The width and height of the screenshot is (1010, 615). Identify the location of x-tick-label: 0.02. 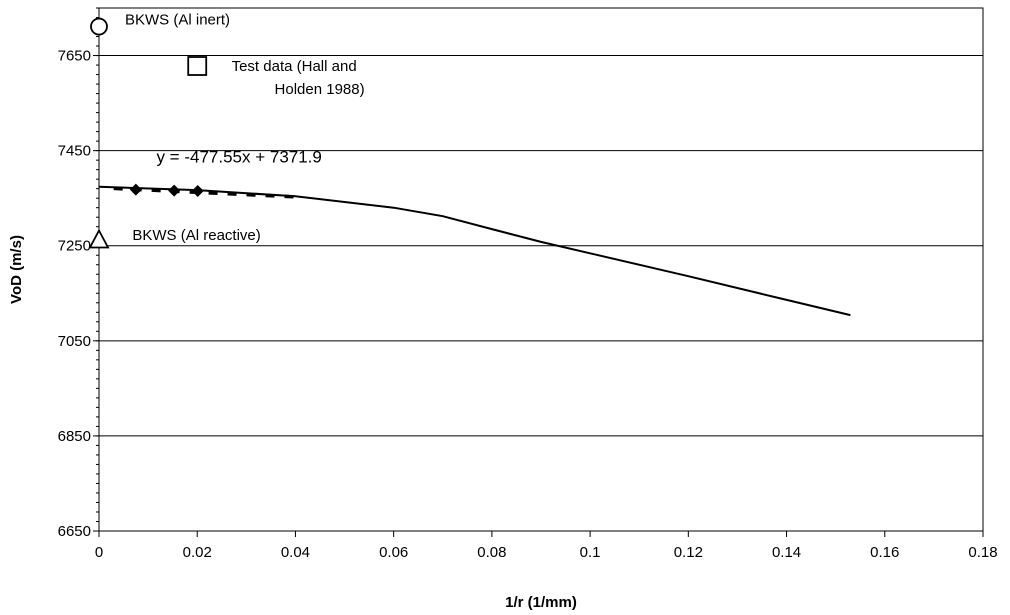
(197, 552).